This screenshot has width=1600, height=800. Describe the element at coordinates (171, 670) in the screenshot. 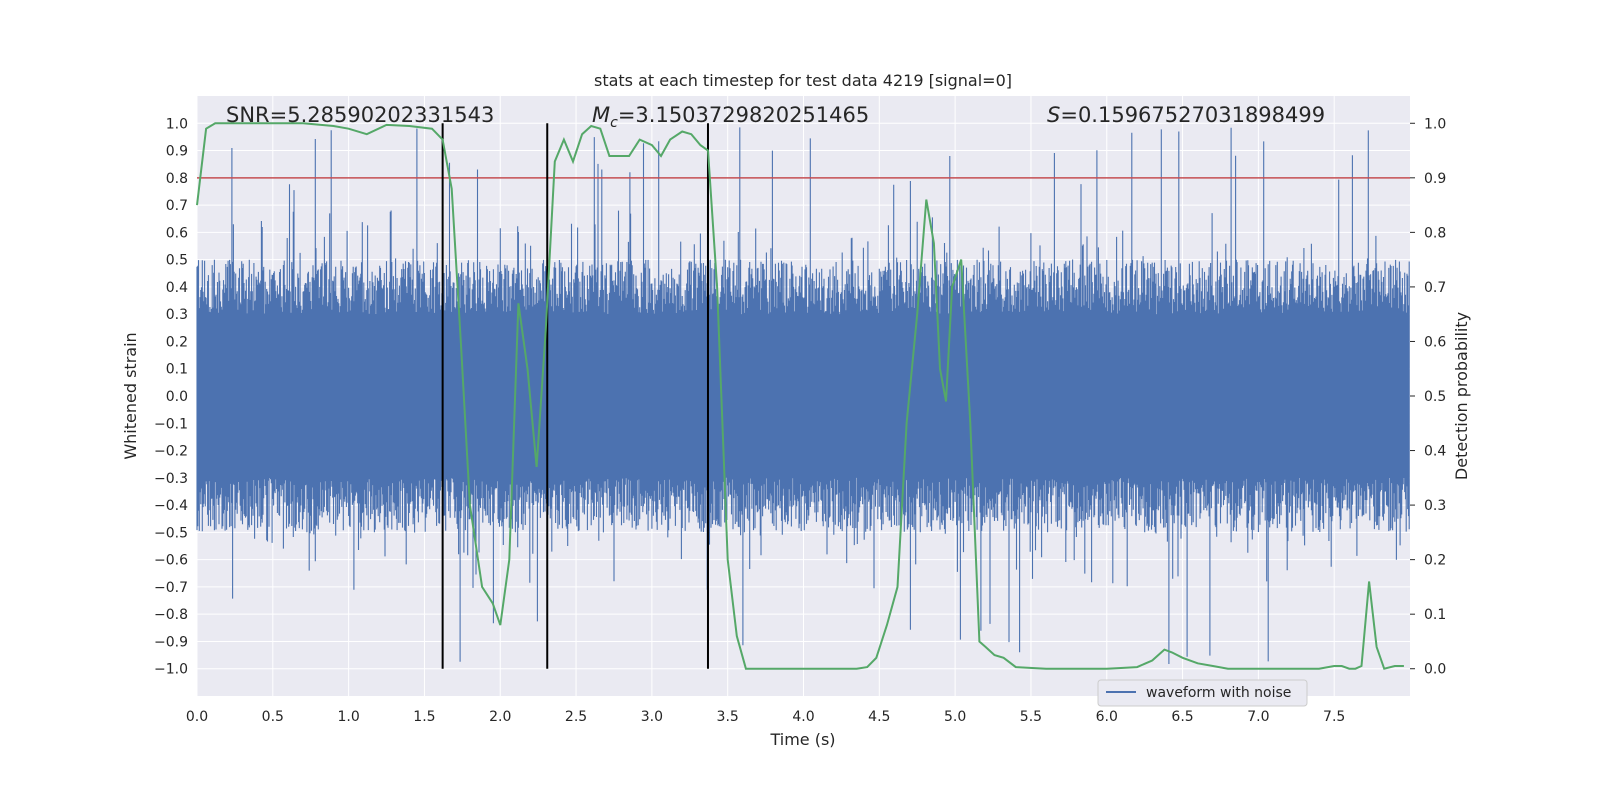

I see `y-tick-label: −1.0` at that location.